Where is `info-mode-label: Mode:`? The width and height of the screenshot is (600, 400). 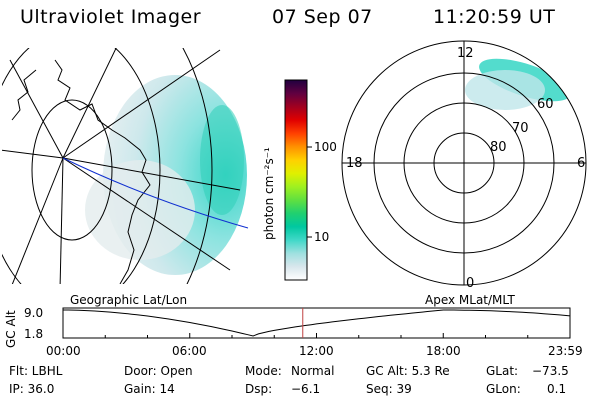 info-mode-label: Mode: is located at coordinates (263, 371).